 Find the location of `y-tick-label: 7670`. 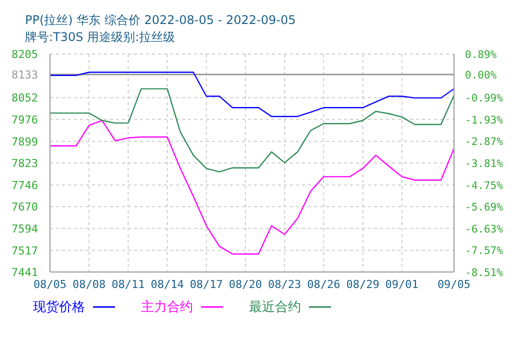

y-tick-label: 7670 is located at coordinates (25, 207).